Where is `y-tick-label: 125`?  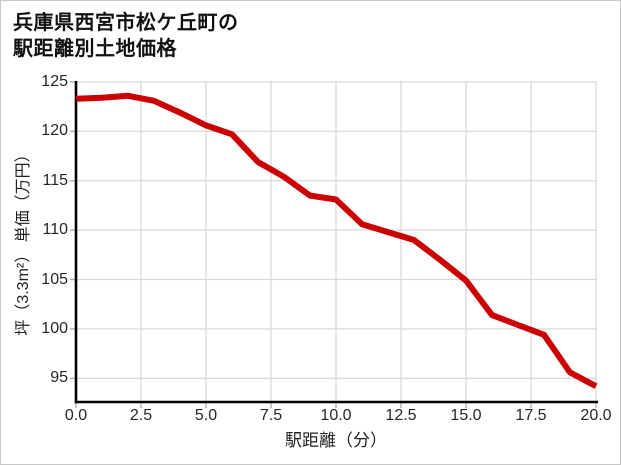
y-tick-label: 125 is located at coordinates (54, 81).